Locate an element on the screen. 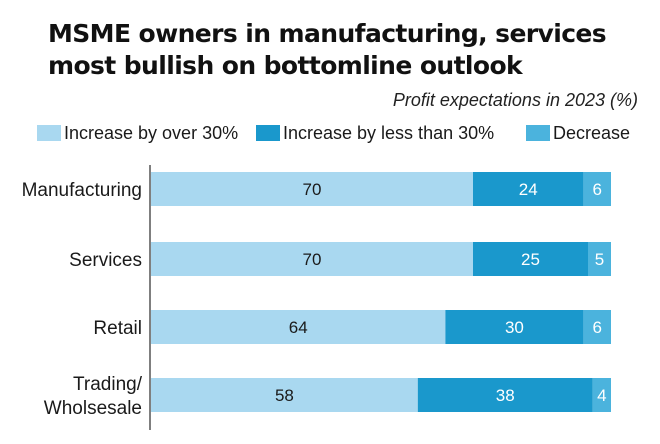 Image resolution: width=660 pixels, height=444 pixels. data-label-2-3: 5 is located at coordinates (599, 259).